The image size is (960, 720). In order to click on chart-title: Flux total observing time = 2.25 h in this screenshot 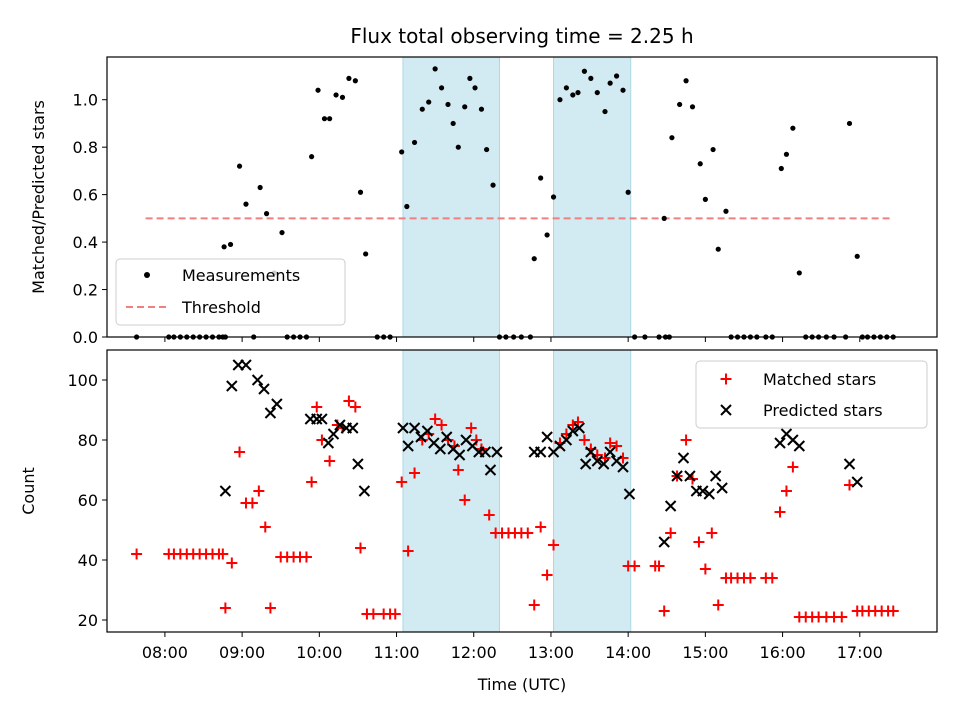, I will do `click(521, 36)`.